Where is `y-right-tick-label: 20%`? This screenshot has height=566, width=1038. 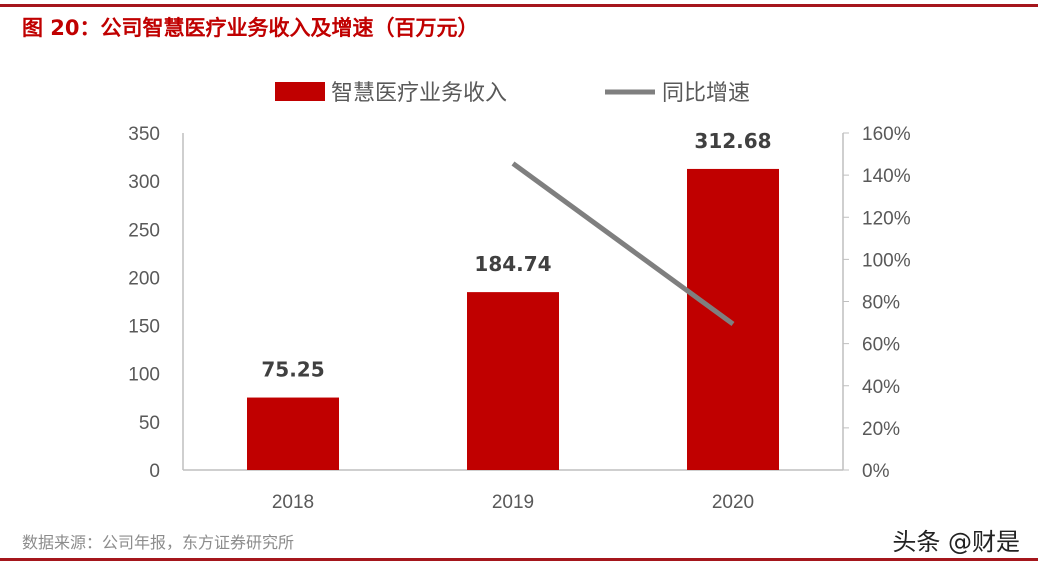
y-right-tick-label: 20% is located at coordinates (881, 429).